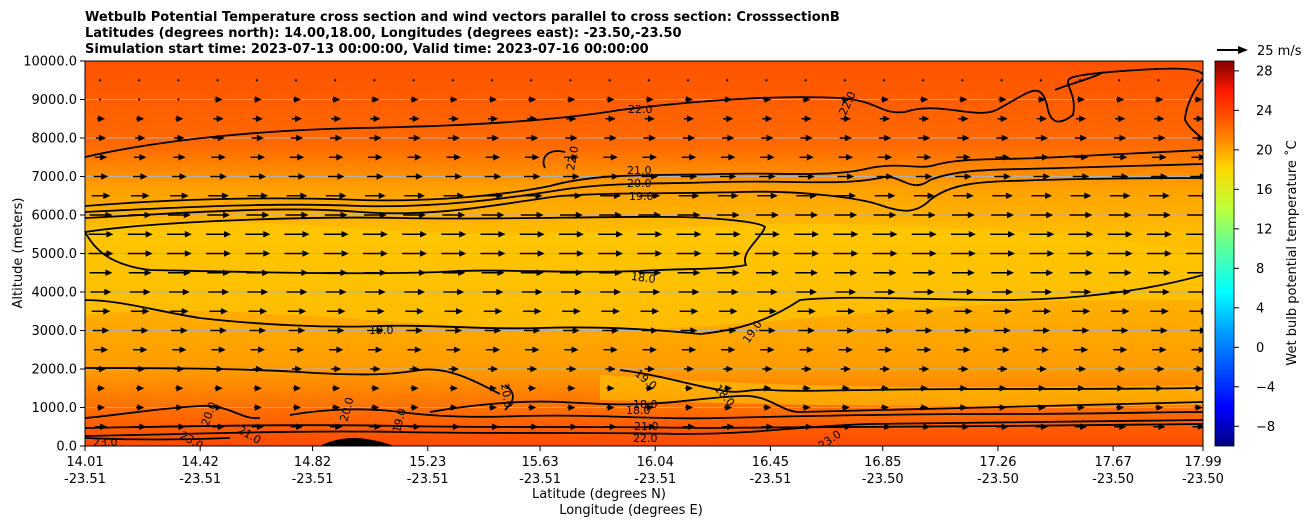 This screenshot has width=1311, height=526. I want to click on contour-22-edge, so click(1193, 109).